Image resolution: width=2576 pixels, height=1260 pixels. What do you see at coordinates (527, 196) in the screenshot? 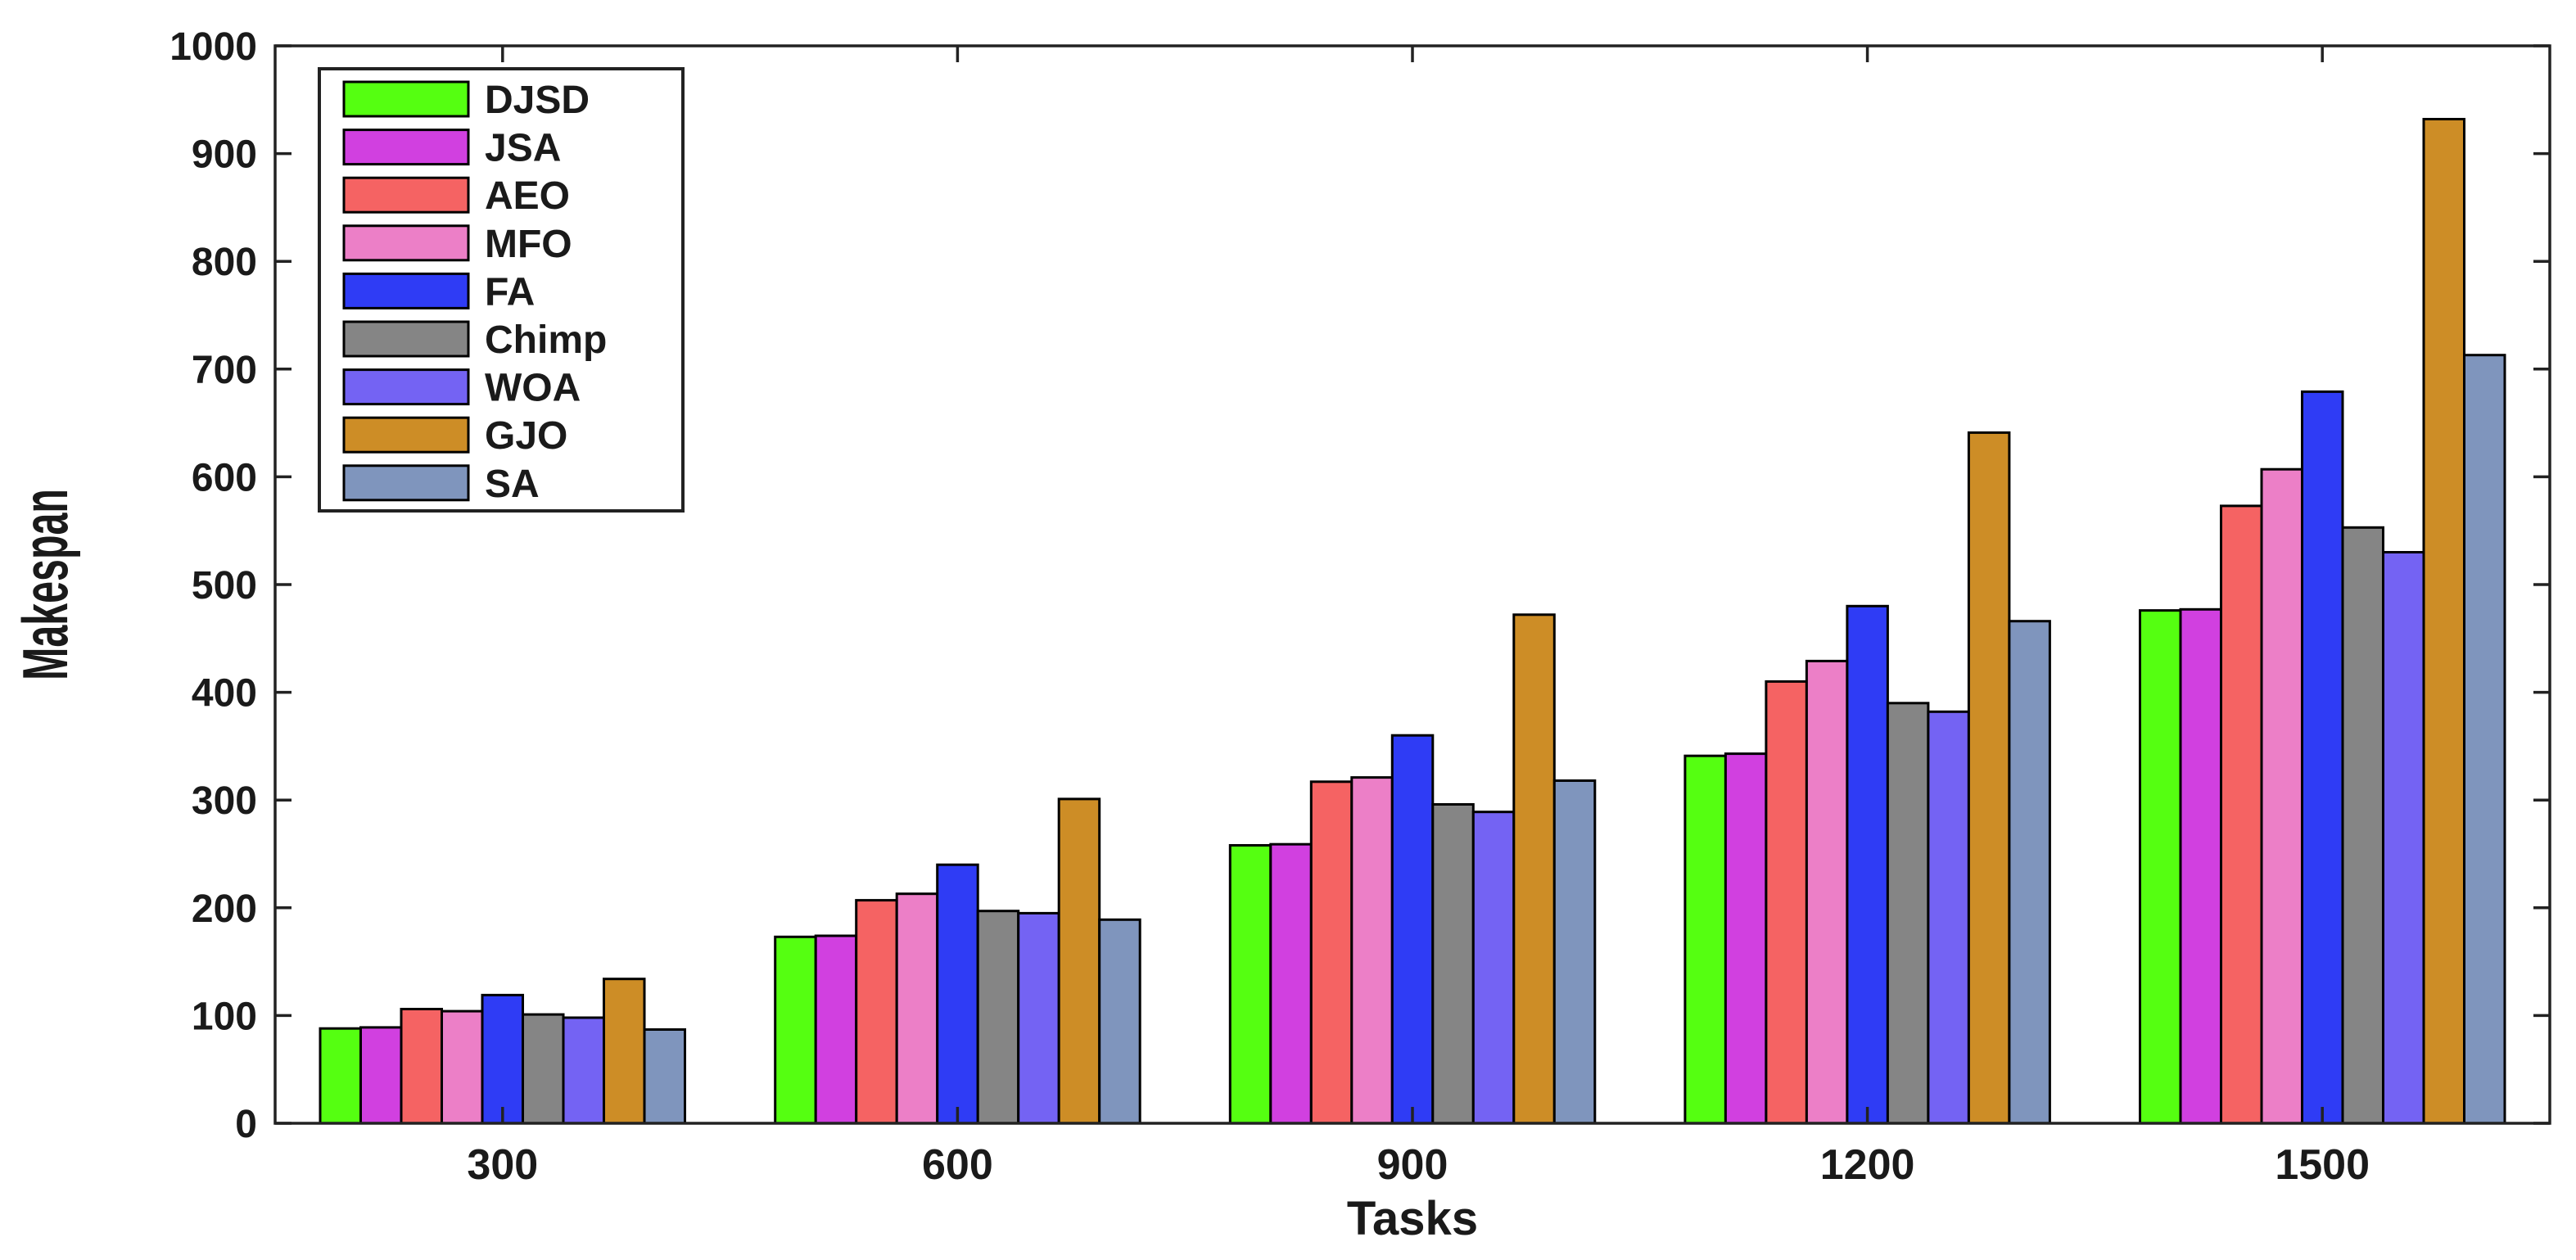
I see `legend-label-aeo: AEO` at bounding box center [527, 196].